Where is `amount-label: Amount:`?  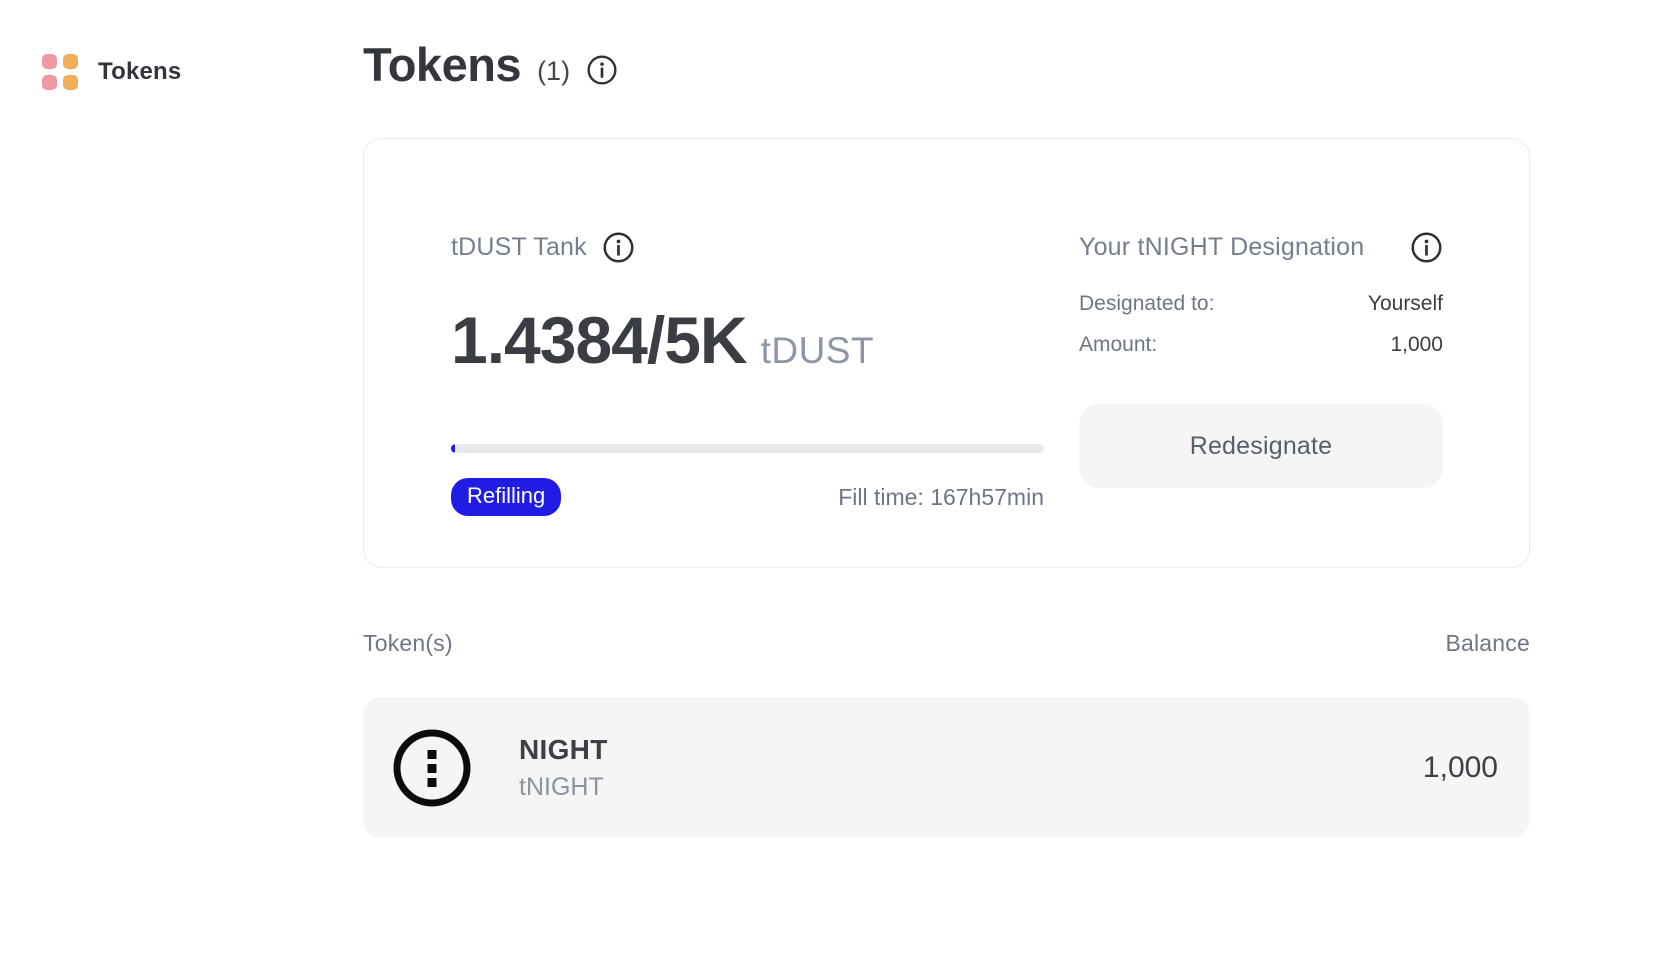
amount-label: Amount: is located at coordinates (1118, 345).